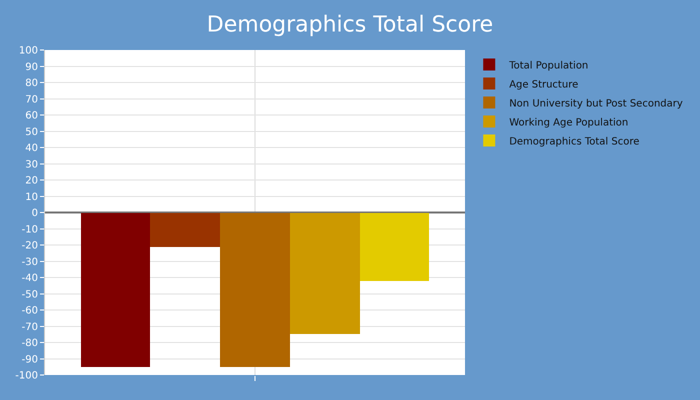 The width and height of the screenshot is (700, 400). What do you see at coordinates (31, 67) in the screenshot?
I see `y-tick-label: 90` at bounding box center [31, 67].